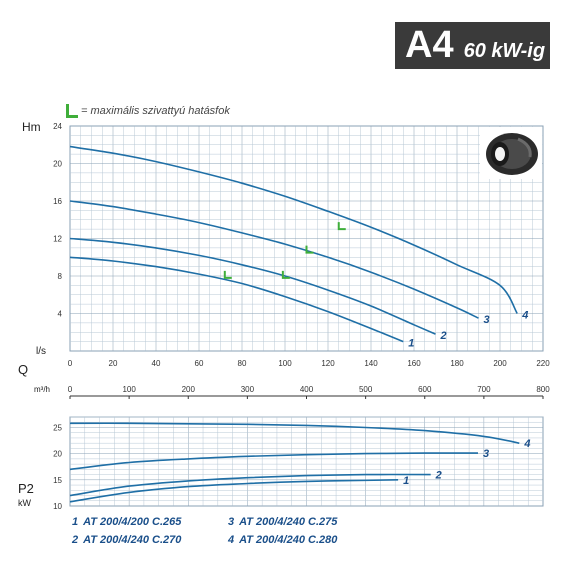  What do you see at coordinates (189, 389) in the screenshot?
I see `secondary-axis-tick: 200` at bounding box center [189, 389].